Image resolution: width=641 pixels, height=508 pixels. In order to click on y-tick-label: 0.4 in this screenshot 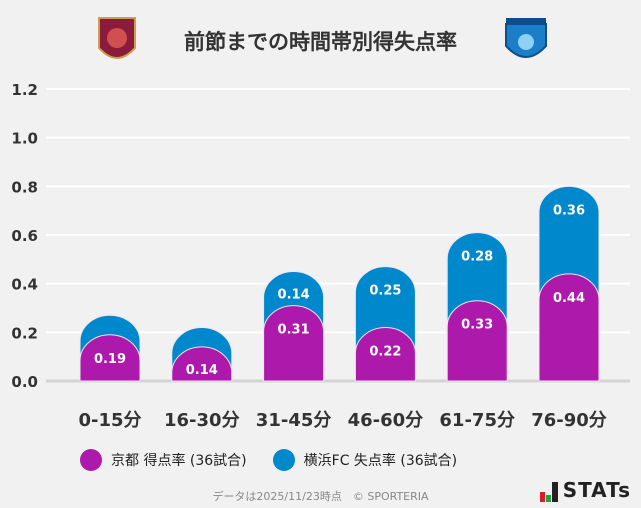, I will do `click(24, 285)`.